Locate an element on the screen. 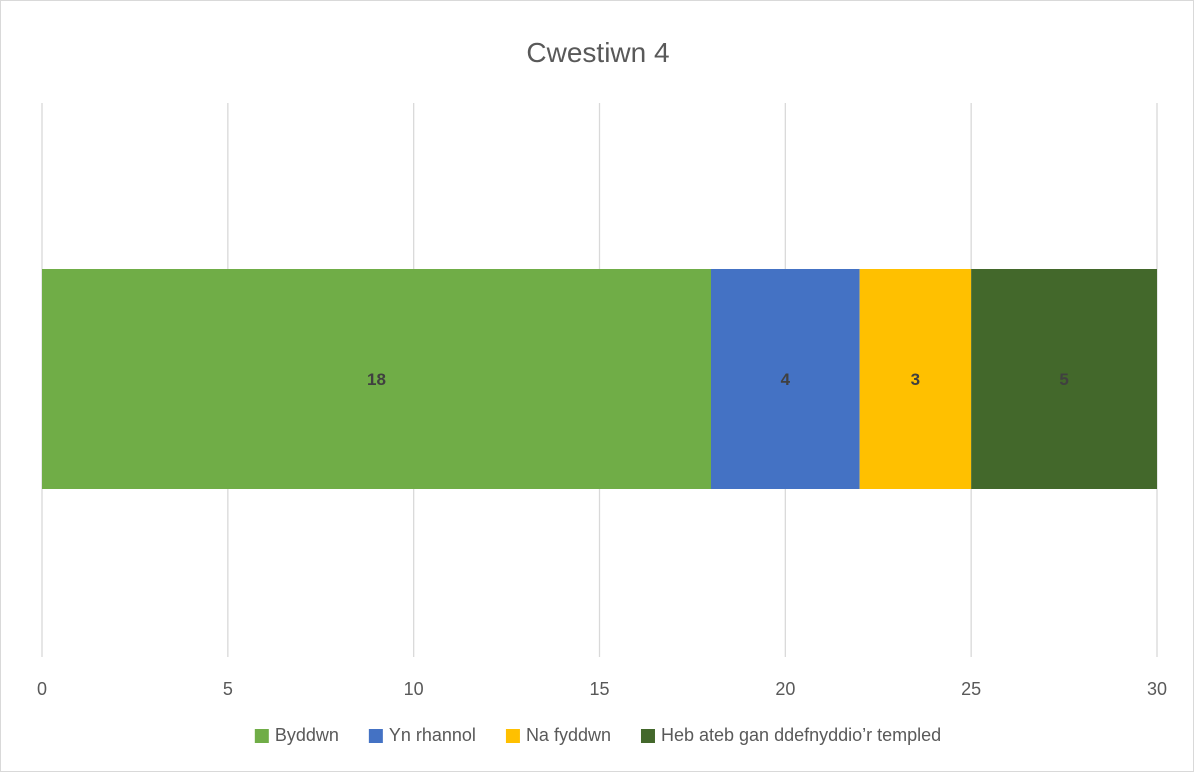 The image size is (1194, 773). x-tick-label: 20 is located at coordinates (785, 689).